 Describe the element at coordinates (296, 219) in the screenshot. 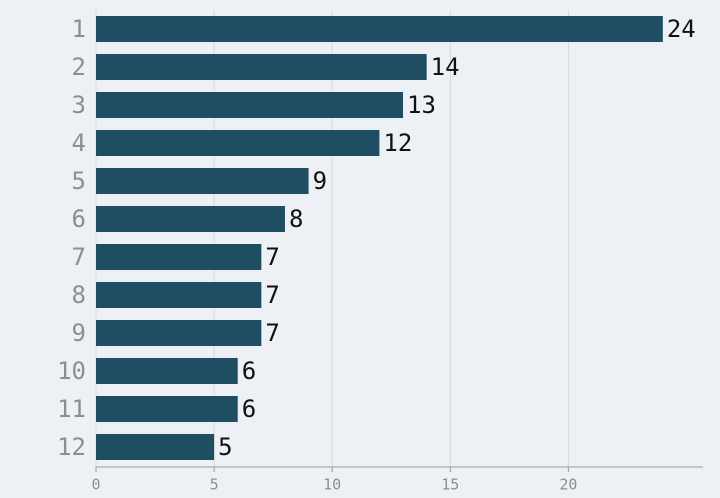

I see `value-label: 8` at that location.